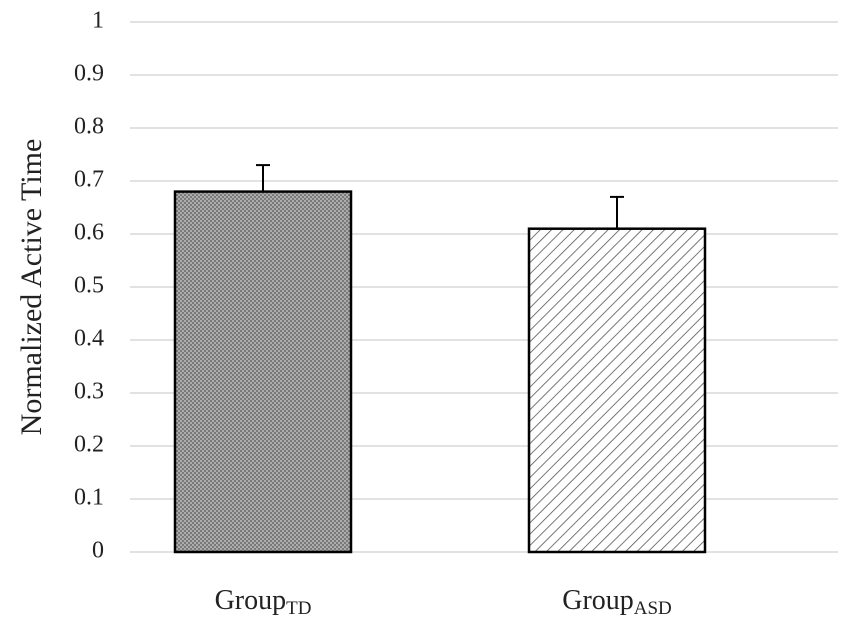  What do you see at coordinates (89, 445) in the screenshot?
I see `y-tick-label: 0.2` at bounding box center [89, 445].